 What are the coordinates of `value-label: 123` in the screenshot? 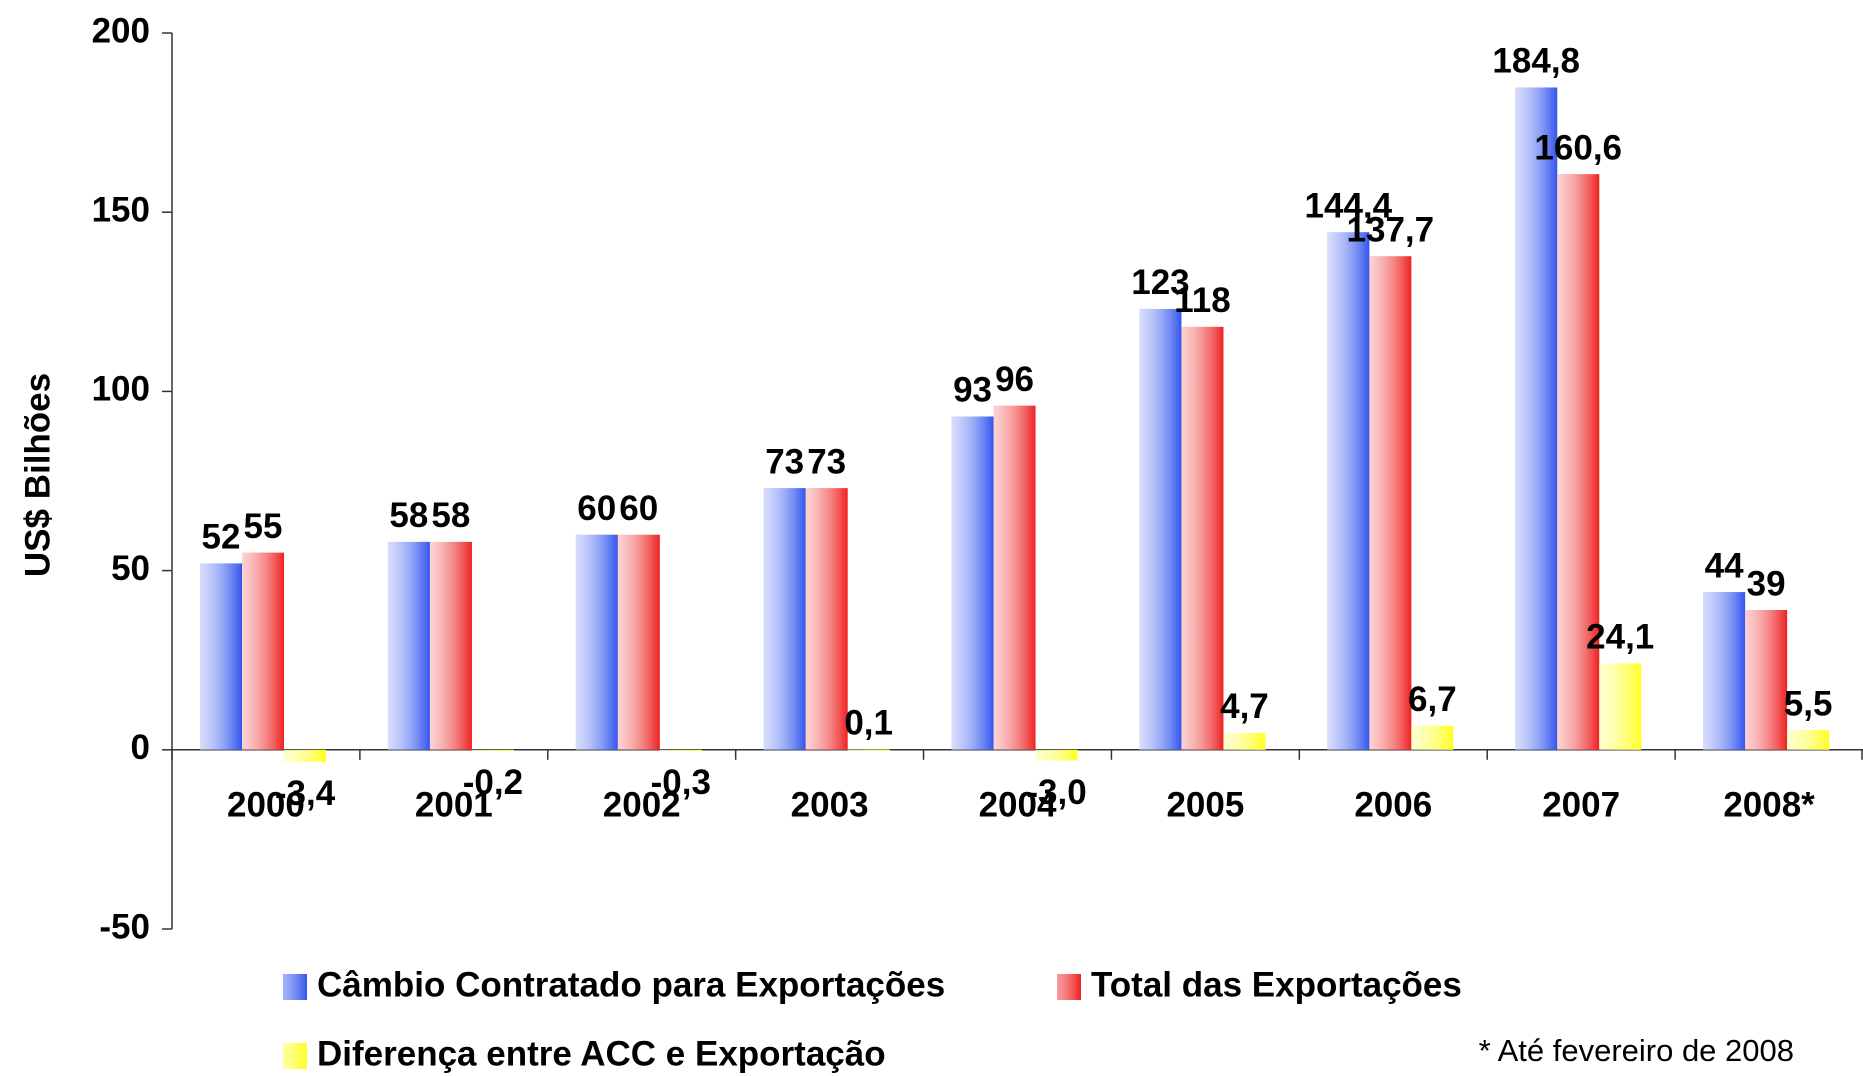 It's located at (1160, 282).